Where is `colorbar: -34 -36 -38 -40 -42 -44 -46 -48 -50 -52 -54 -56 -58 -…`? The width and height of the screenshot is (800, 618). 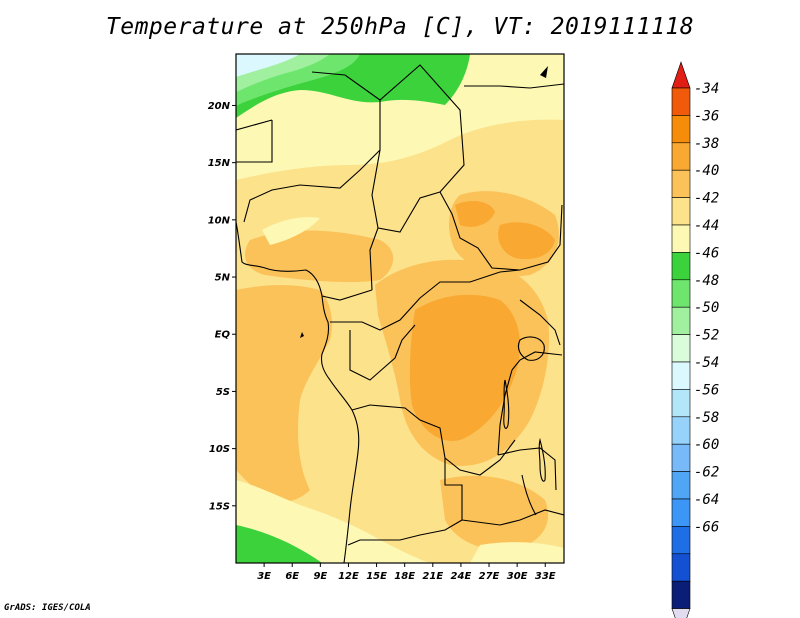 colorbar: -34 -36 -38 -40 -42 -44 -46 -48 -50 -52 -54 -56 -58 -… is located at coordinates (695, 339).